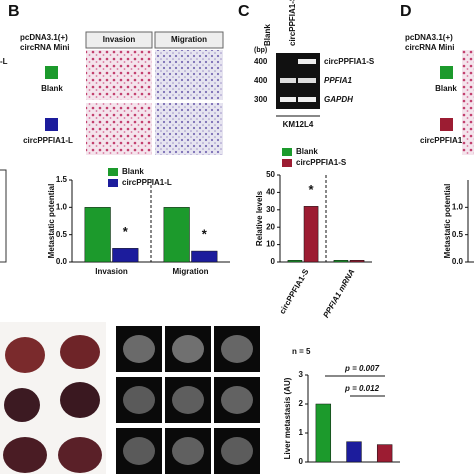 The image size is (474, 474). I want to click on x-tick-label: Migration, so click(191, 271).